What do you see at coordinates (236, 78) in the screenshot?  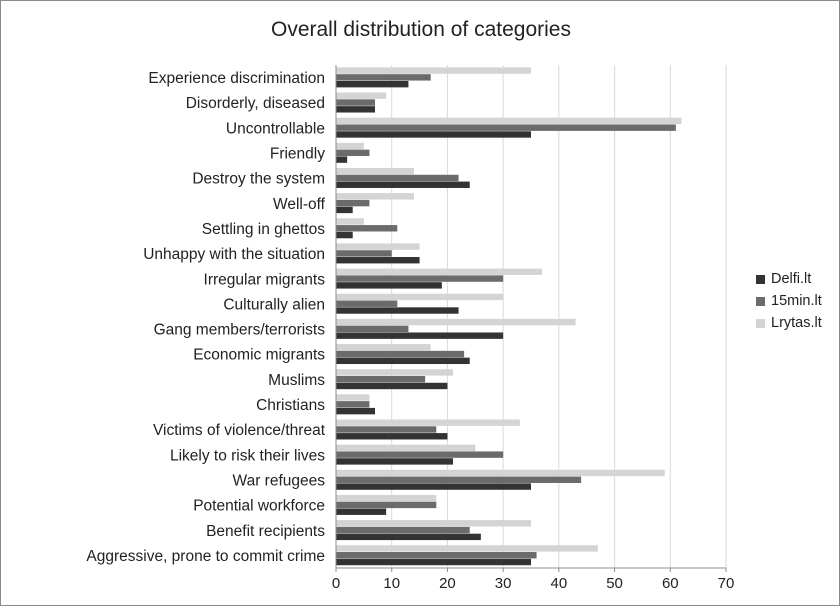 I see `category-label: Experience discrimination` at bounding box center [236, 78].